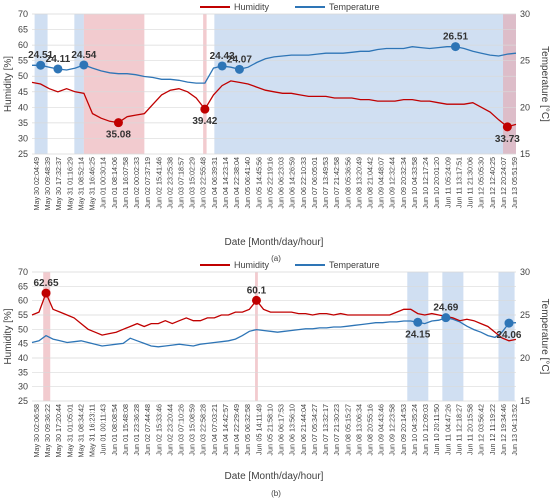 The width and height of the screenshot is (550, 504). Describe the element at coordinates (507, 139) in the screenshot. I see `annotation-label: 33.73` at that location.